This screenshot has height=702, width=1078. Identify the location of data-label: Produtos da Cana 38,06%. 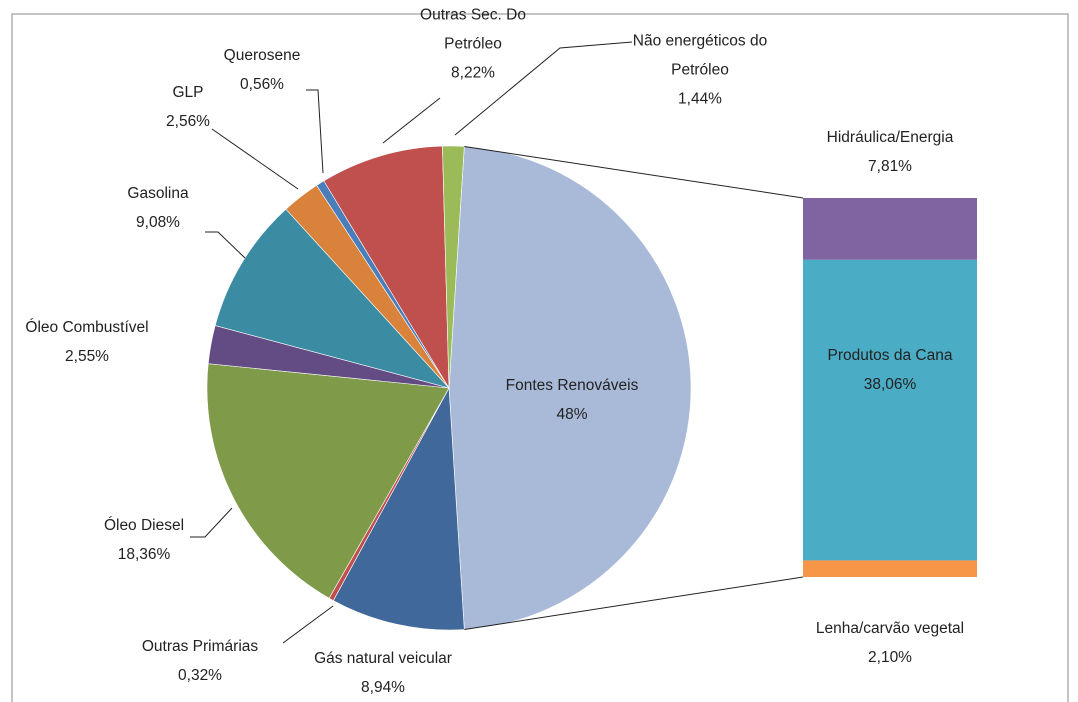
(890, 370).